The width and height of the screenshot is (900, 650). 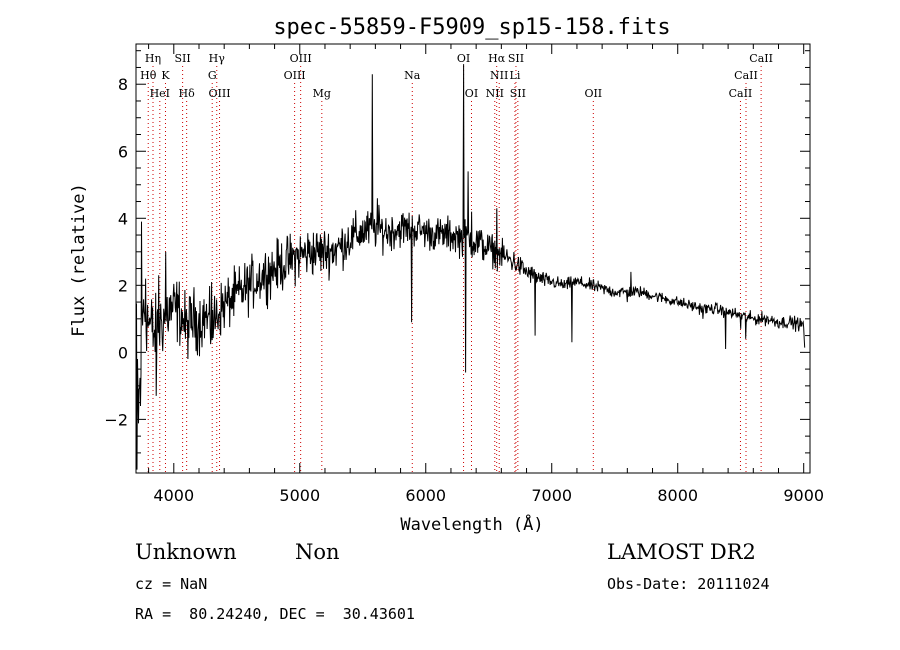 What do you see at coordinates (425, 495) in the screenshot?
I see `x-tick-label: 6000` at bounding box center [425, 495].